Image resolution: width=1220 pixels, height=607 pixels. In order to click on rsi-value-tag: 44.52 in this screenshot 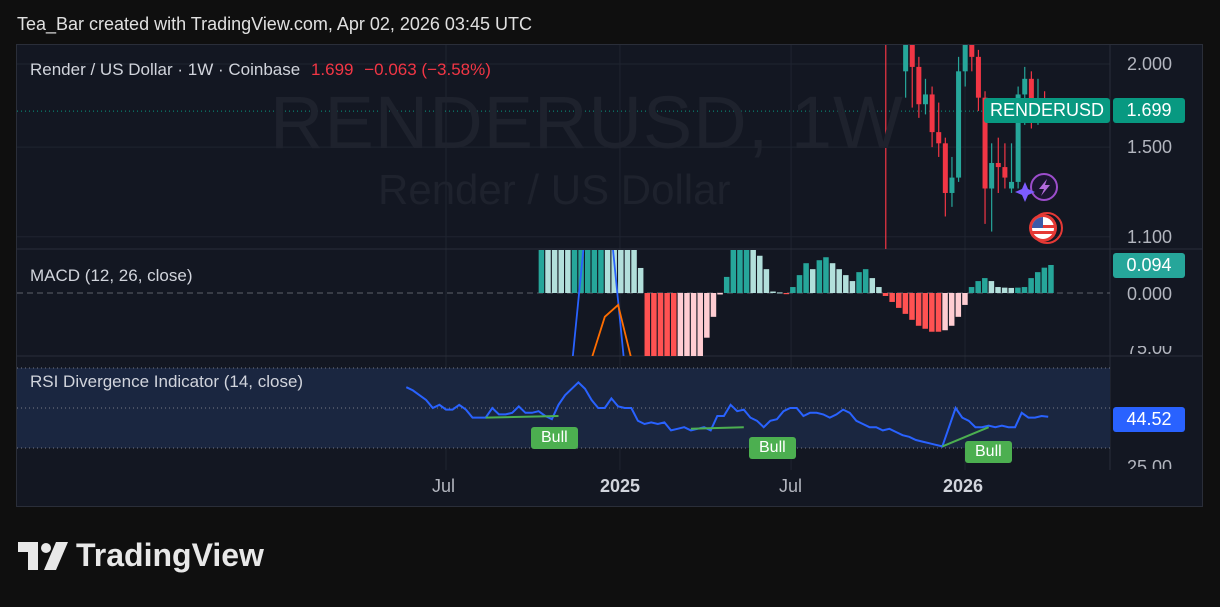, I will do `click(1149, 419)`.